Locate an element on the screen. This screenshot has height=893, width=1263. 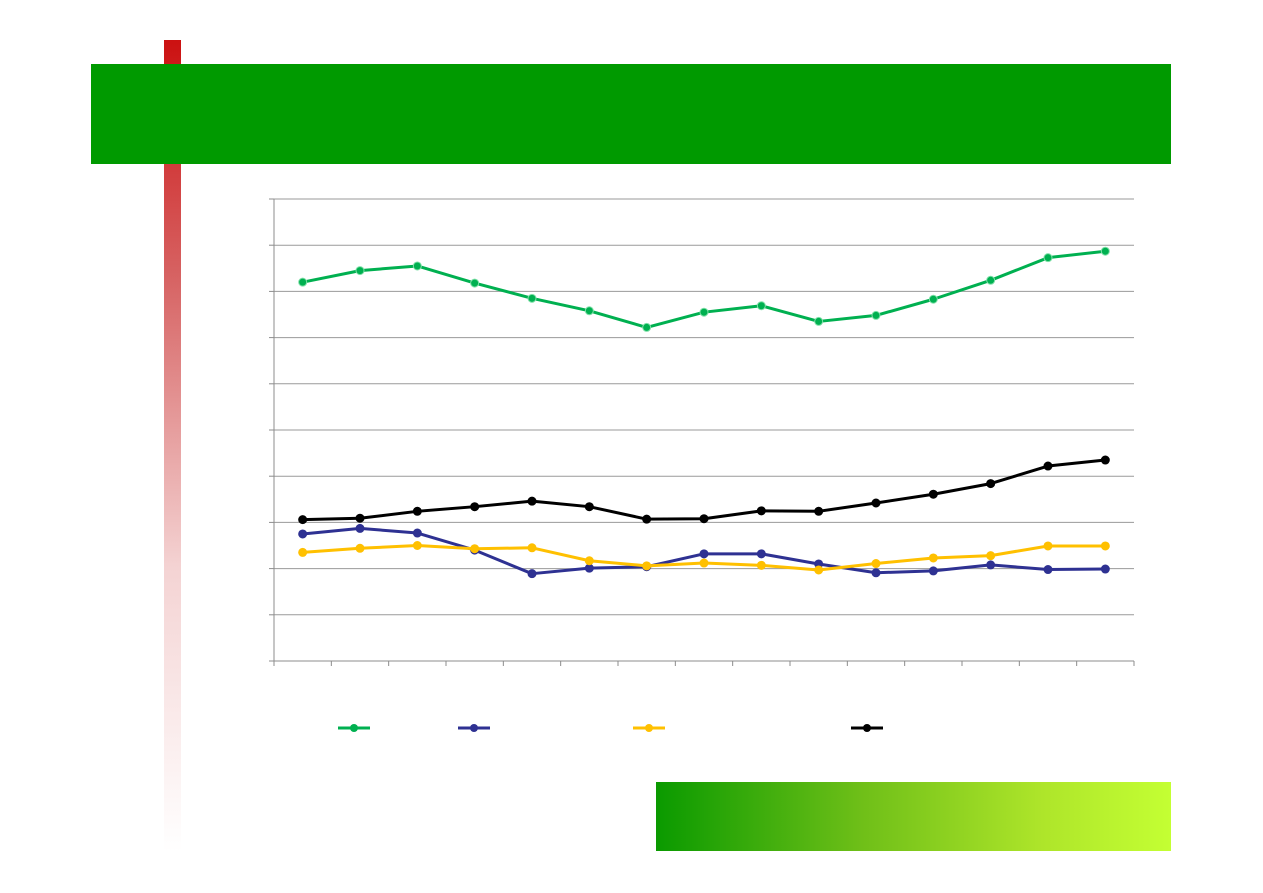
side-accent-bar is located at coordinates (172, 446).